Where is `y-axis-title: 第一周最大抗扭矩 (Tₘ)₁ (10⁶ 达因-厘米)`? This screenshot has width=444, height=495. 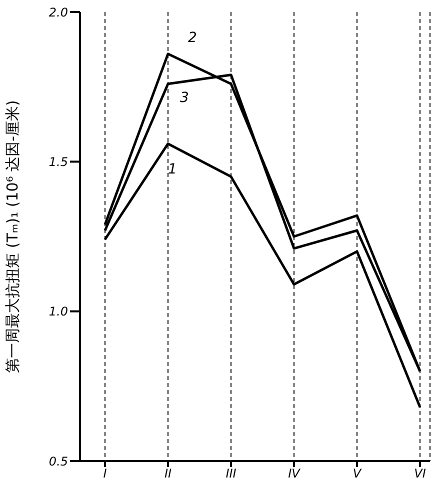 y-axis-title: 第一周最大抗扭矩 (Tₘ)₁ (10⁶ 达因-厘米) is located at coordinates (12, 236).